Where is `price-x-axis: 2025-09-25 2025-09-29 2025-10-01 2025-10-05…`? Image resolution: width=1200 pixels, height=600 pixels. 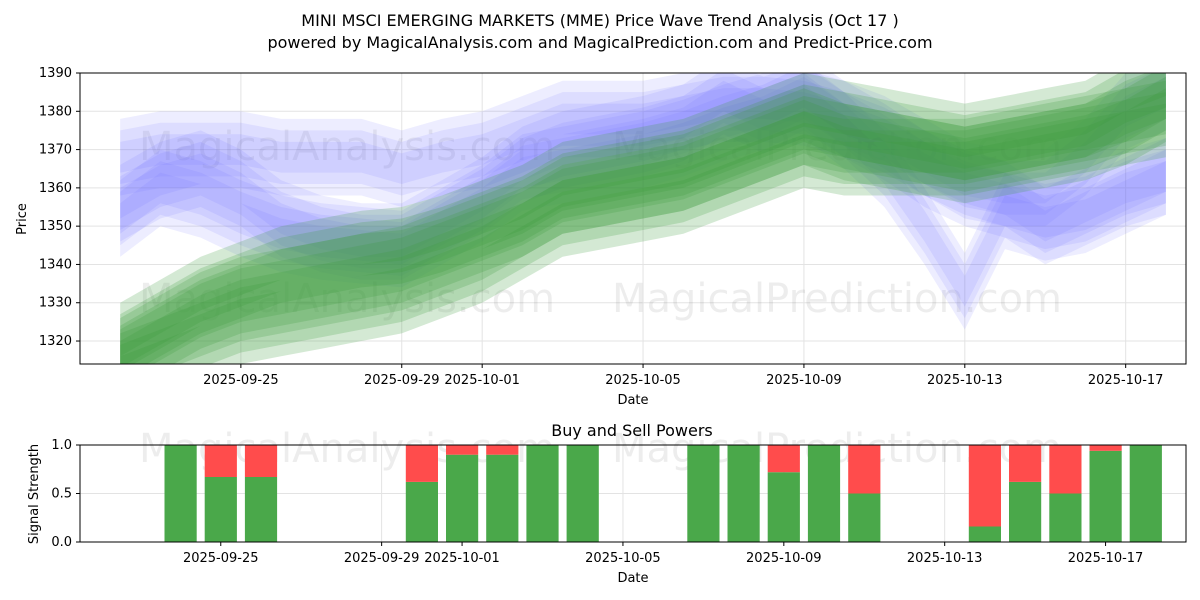 price-x-axis: 2025-09-25 2025-09-29 2025-10-01 2025-10-05… is located at coordinates (683, 376).